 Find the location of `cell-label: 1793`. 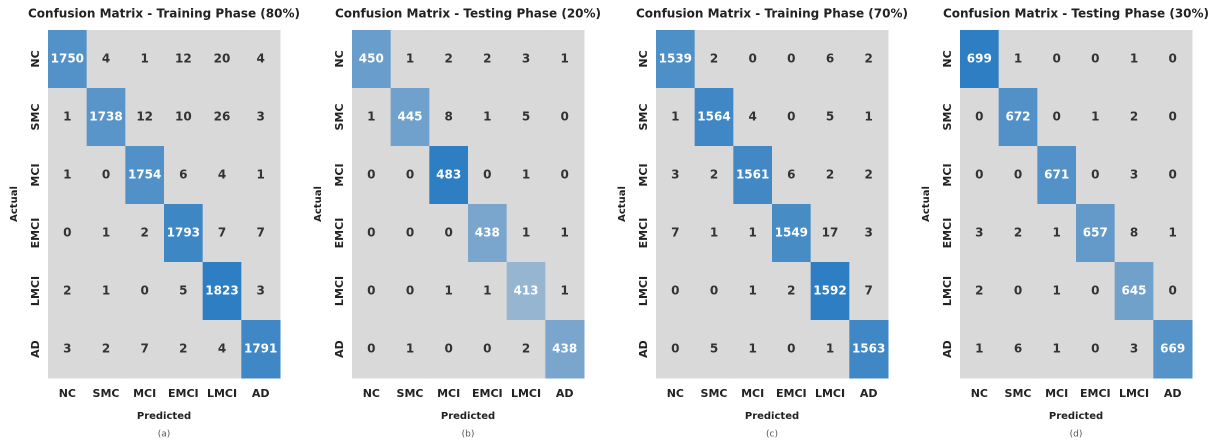

cell-label: 1793 is located at coordinates (183, 233).